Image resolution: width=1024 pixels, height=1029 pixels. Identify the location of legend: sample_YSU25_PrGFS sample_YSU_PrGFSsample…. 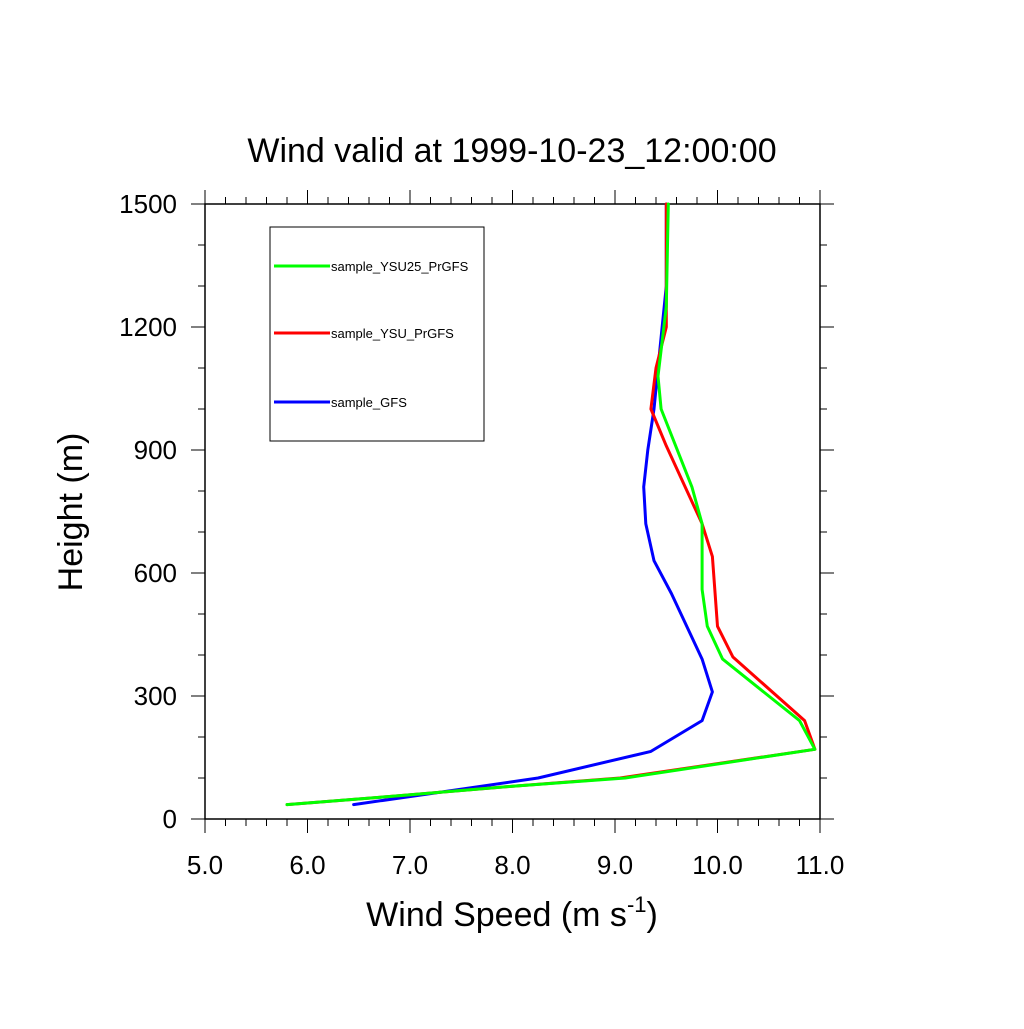
(377, 334).